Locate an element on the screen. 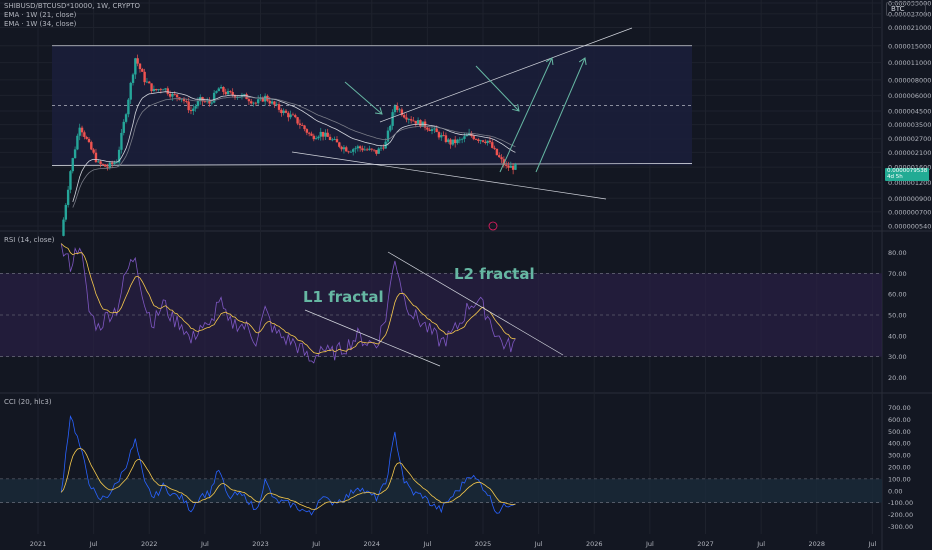 This screenshot has width=932, height=550. cci-tick-label: -300.00 is located at coordinates (900, 527).